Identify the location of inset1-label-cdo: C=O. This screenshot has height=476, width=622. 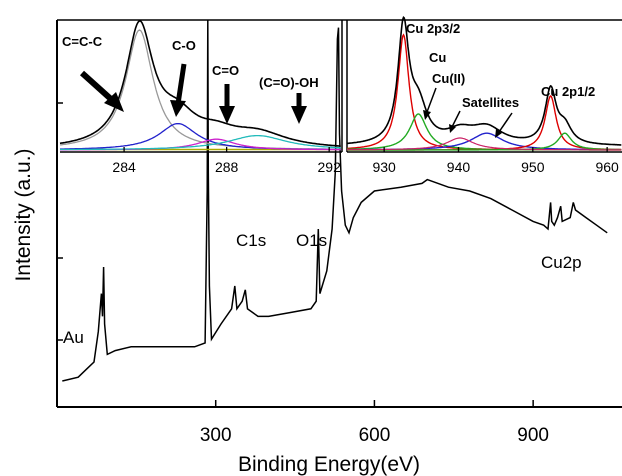
(225, 70).